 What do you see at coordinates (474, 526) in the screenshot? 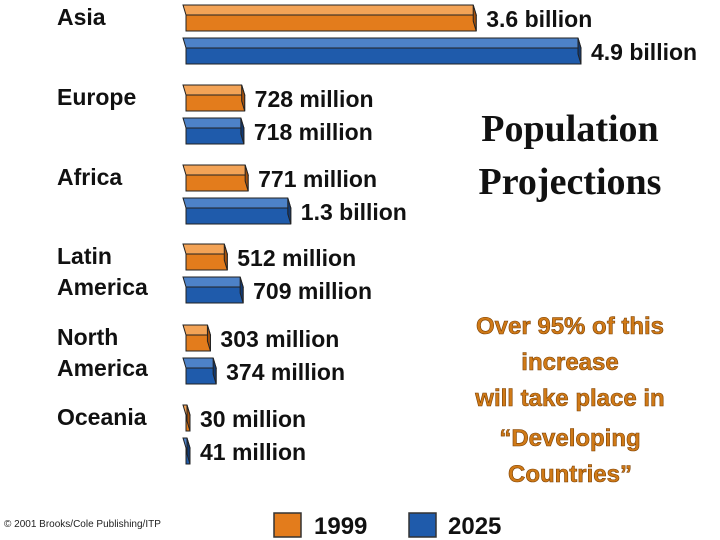
I see `legend-label-2025: 2025` at bounding box center [474, 526].